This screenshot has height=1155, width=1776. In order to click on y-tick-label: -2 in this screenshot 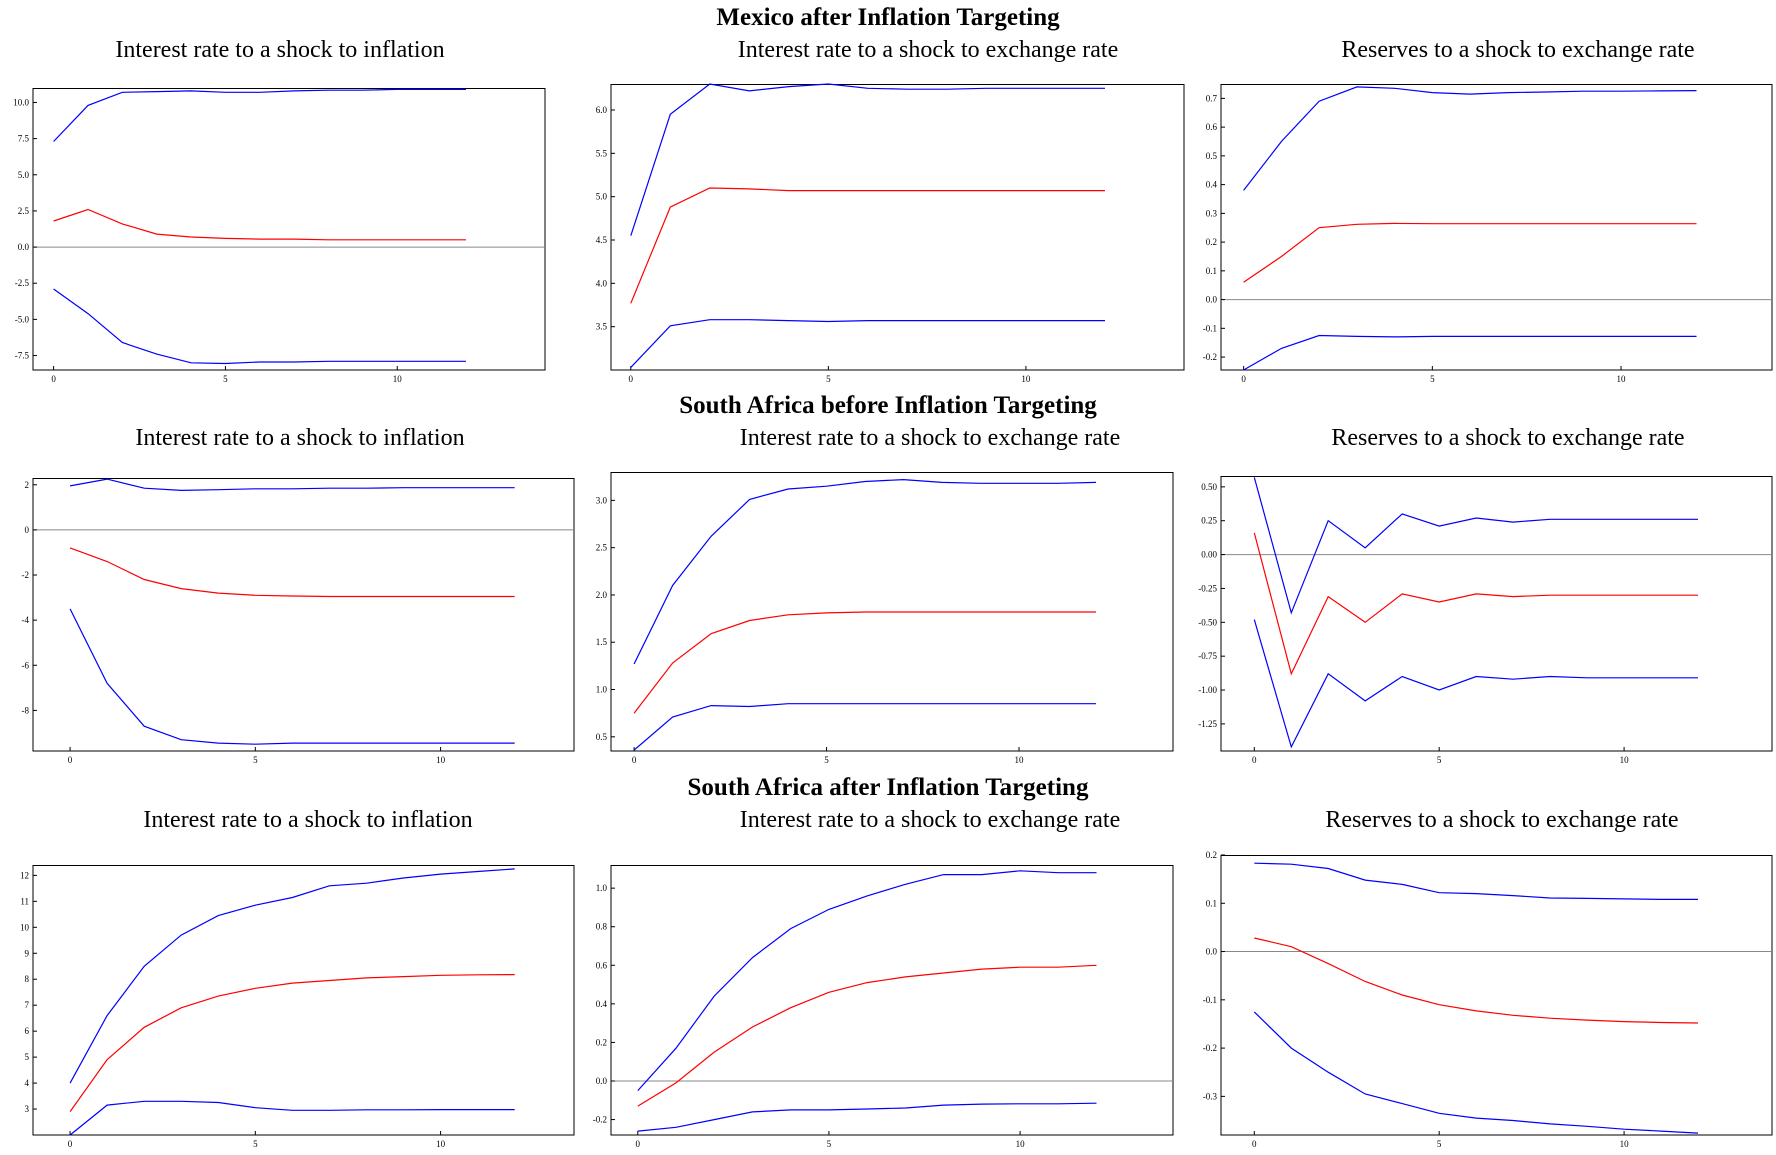, I will do `click(26, 575)`.